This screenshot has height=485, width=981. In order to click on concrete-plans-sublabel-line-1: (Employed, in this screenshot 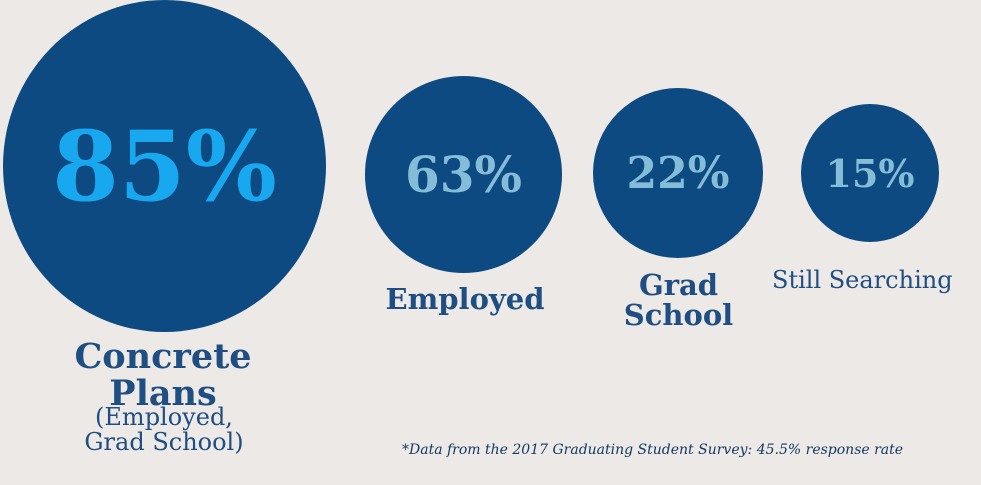, I will do `click(164, 417)`.